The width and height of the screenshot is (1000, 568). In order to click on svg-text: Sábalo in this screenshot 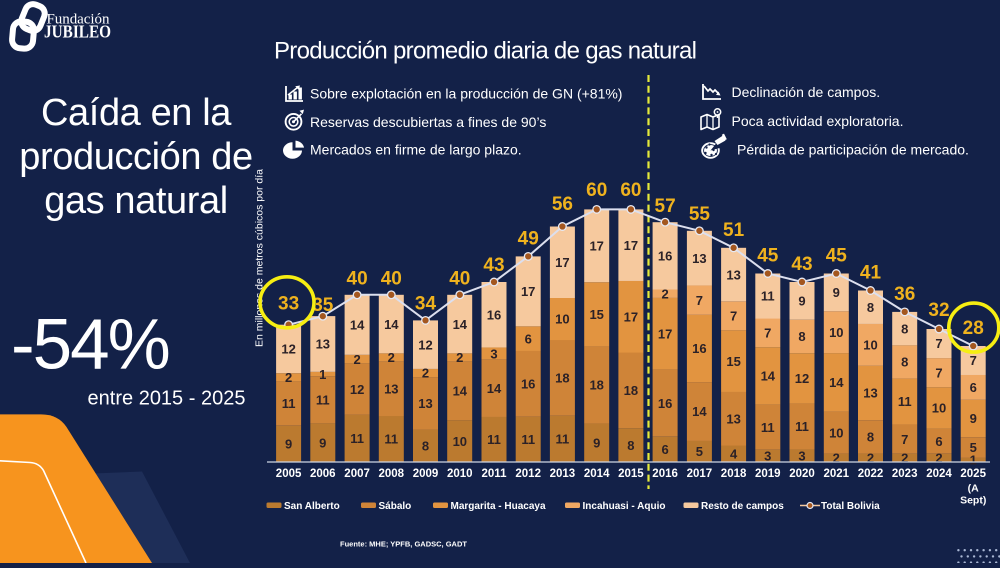, I will do `click(395, 506)`.